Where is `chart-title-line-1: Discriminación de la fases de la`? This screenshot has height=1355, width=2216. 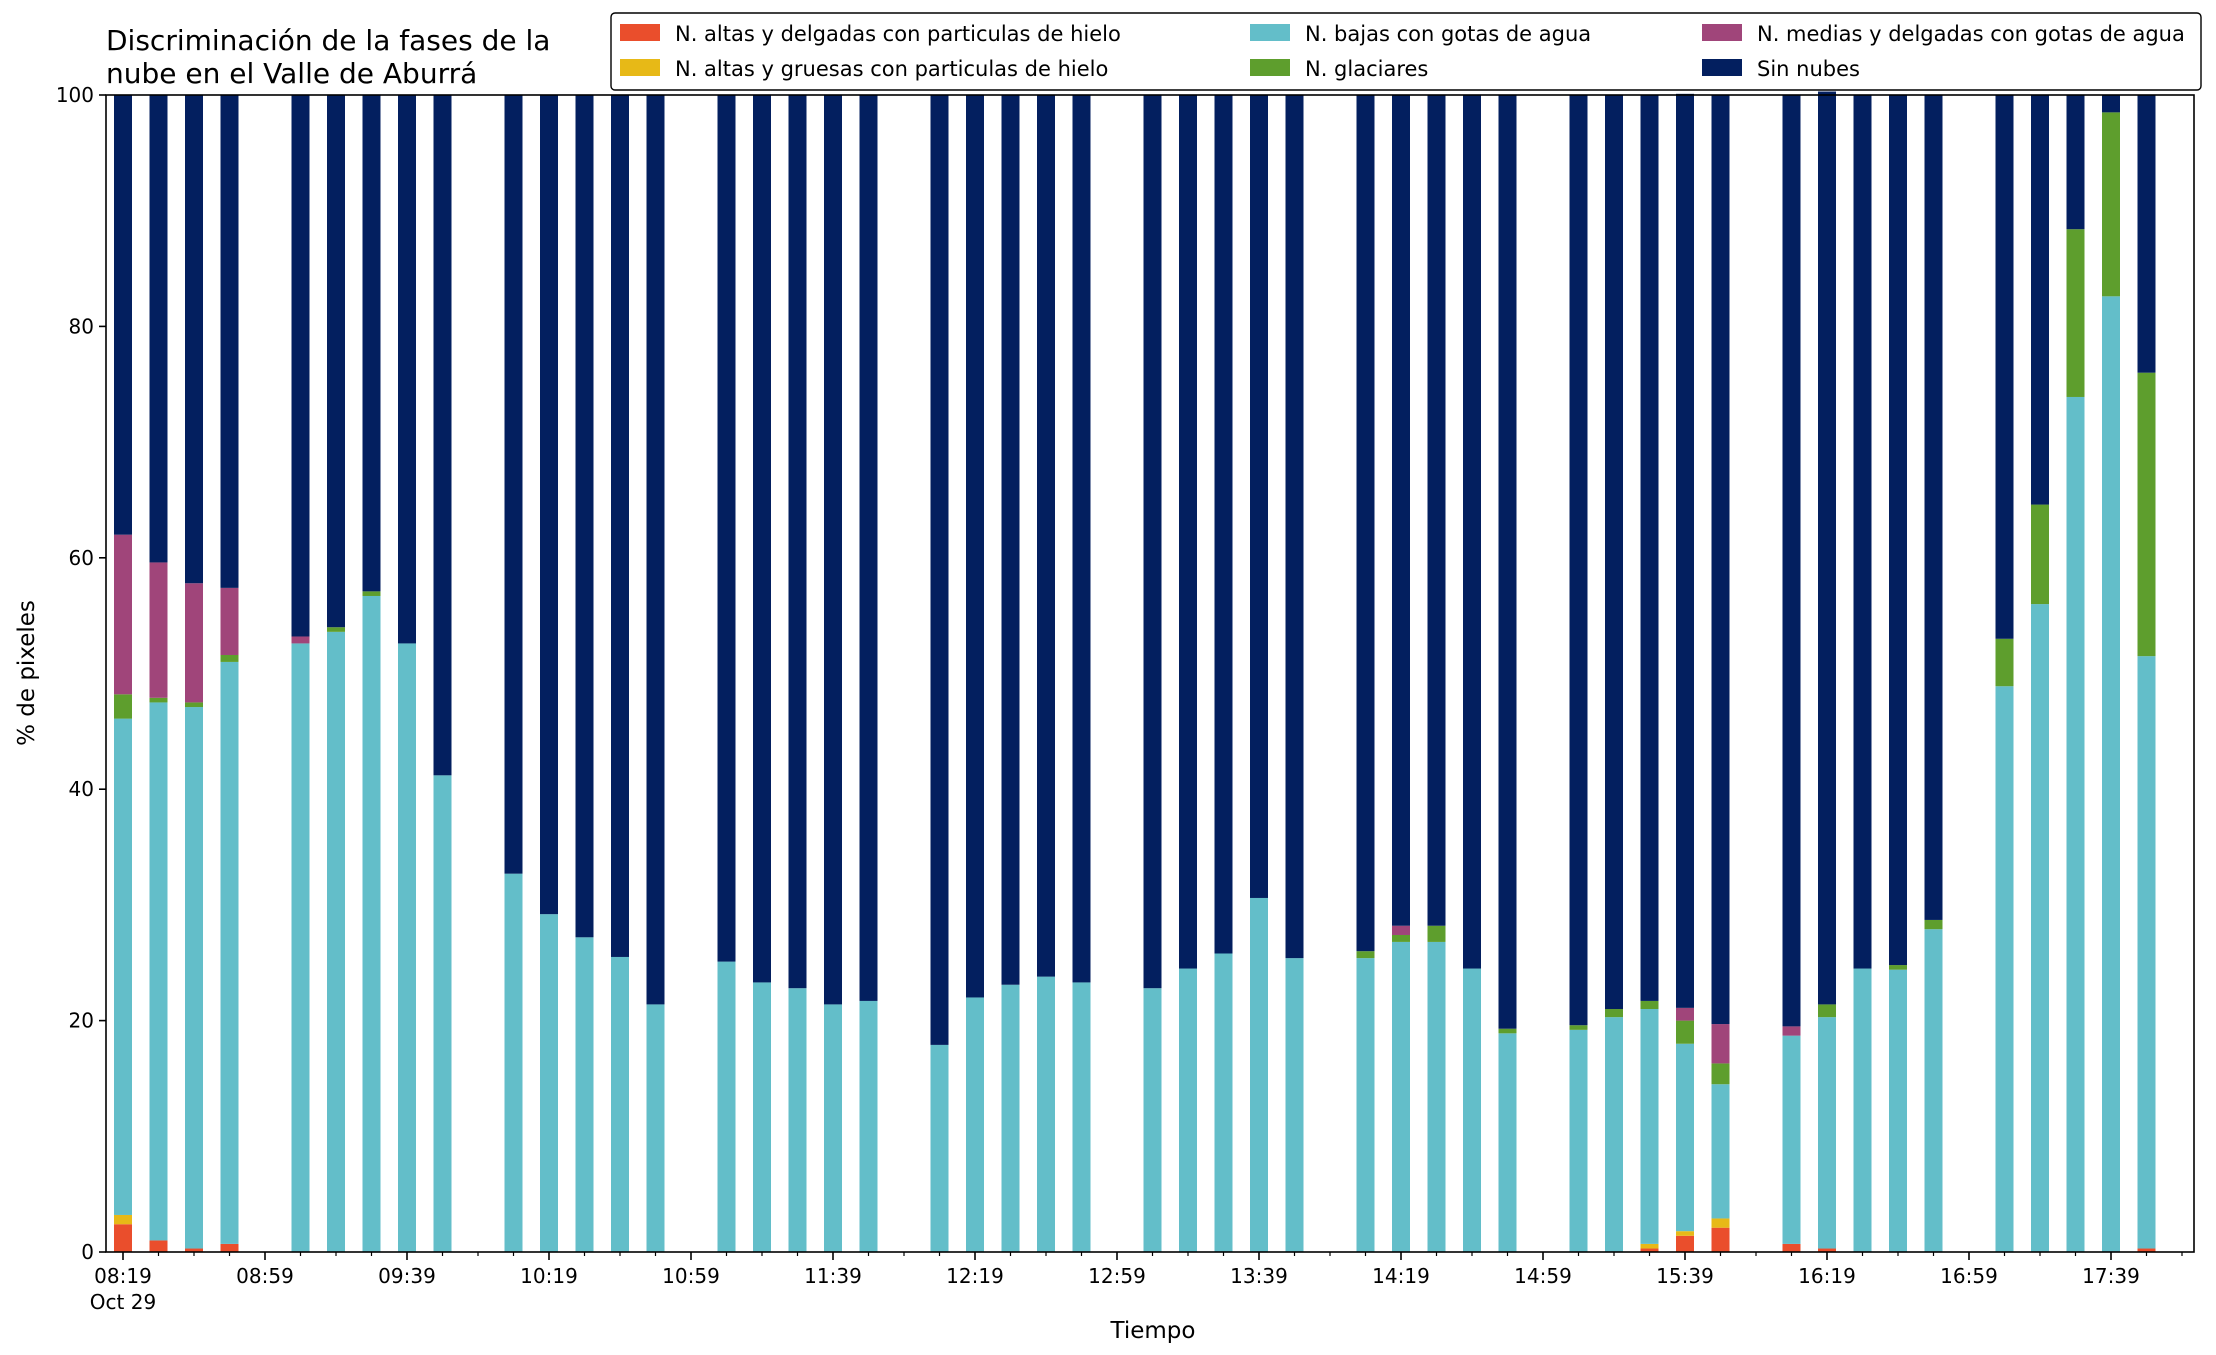 chart-title-line-1: Discriminación de la fases de la is located at coordinates (328, 40).